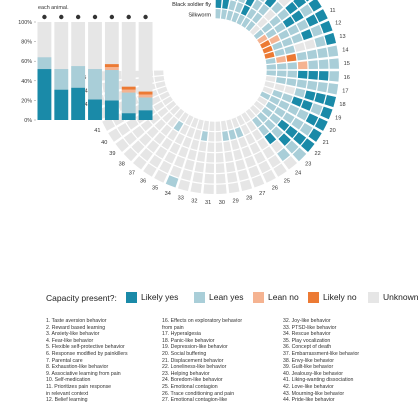 The image size is (420, 420). I want to click on legend-label-unknown: Unknown, so click(401, 297).